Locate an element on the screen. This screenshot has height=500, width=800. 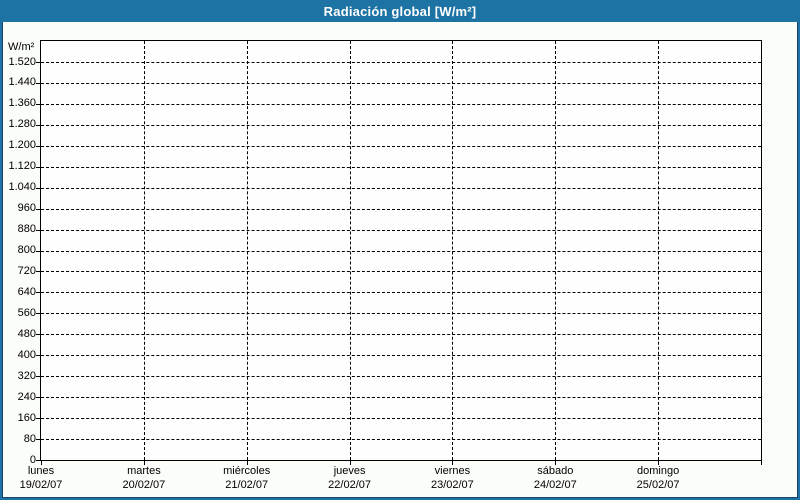
y-tick-label: 1.200 is located at coordinates (22, 145).